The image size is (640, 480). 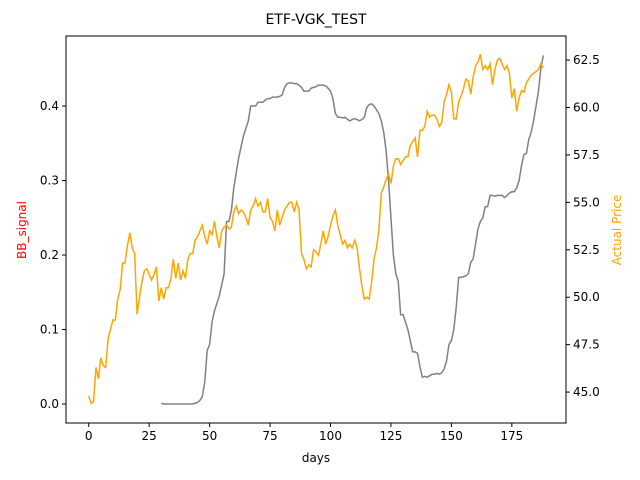 I want to click on y-tick-label: 0.2, so click(x=49, y=255).